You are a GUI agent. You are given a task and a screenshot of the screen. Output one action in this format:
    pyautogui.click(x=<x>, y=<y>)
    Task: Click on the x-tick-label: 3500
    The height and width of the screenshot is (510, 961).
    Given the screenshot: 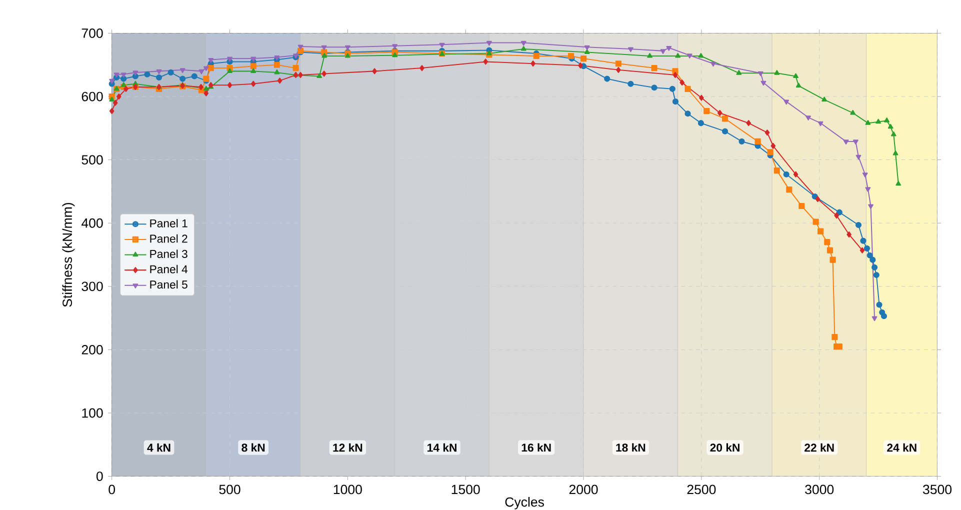 What is the action you would take?
    pyautogui.click(x=937, y=489)
    